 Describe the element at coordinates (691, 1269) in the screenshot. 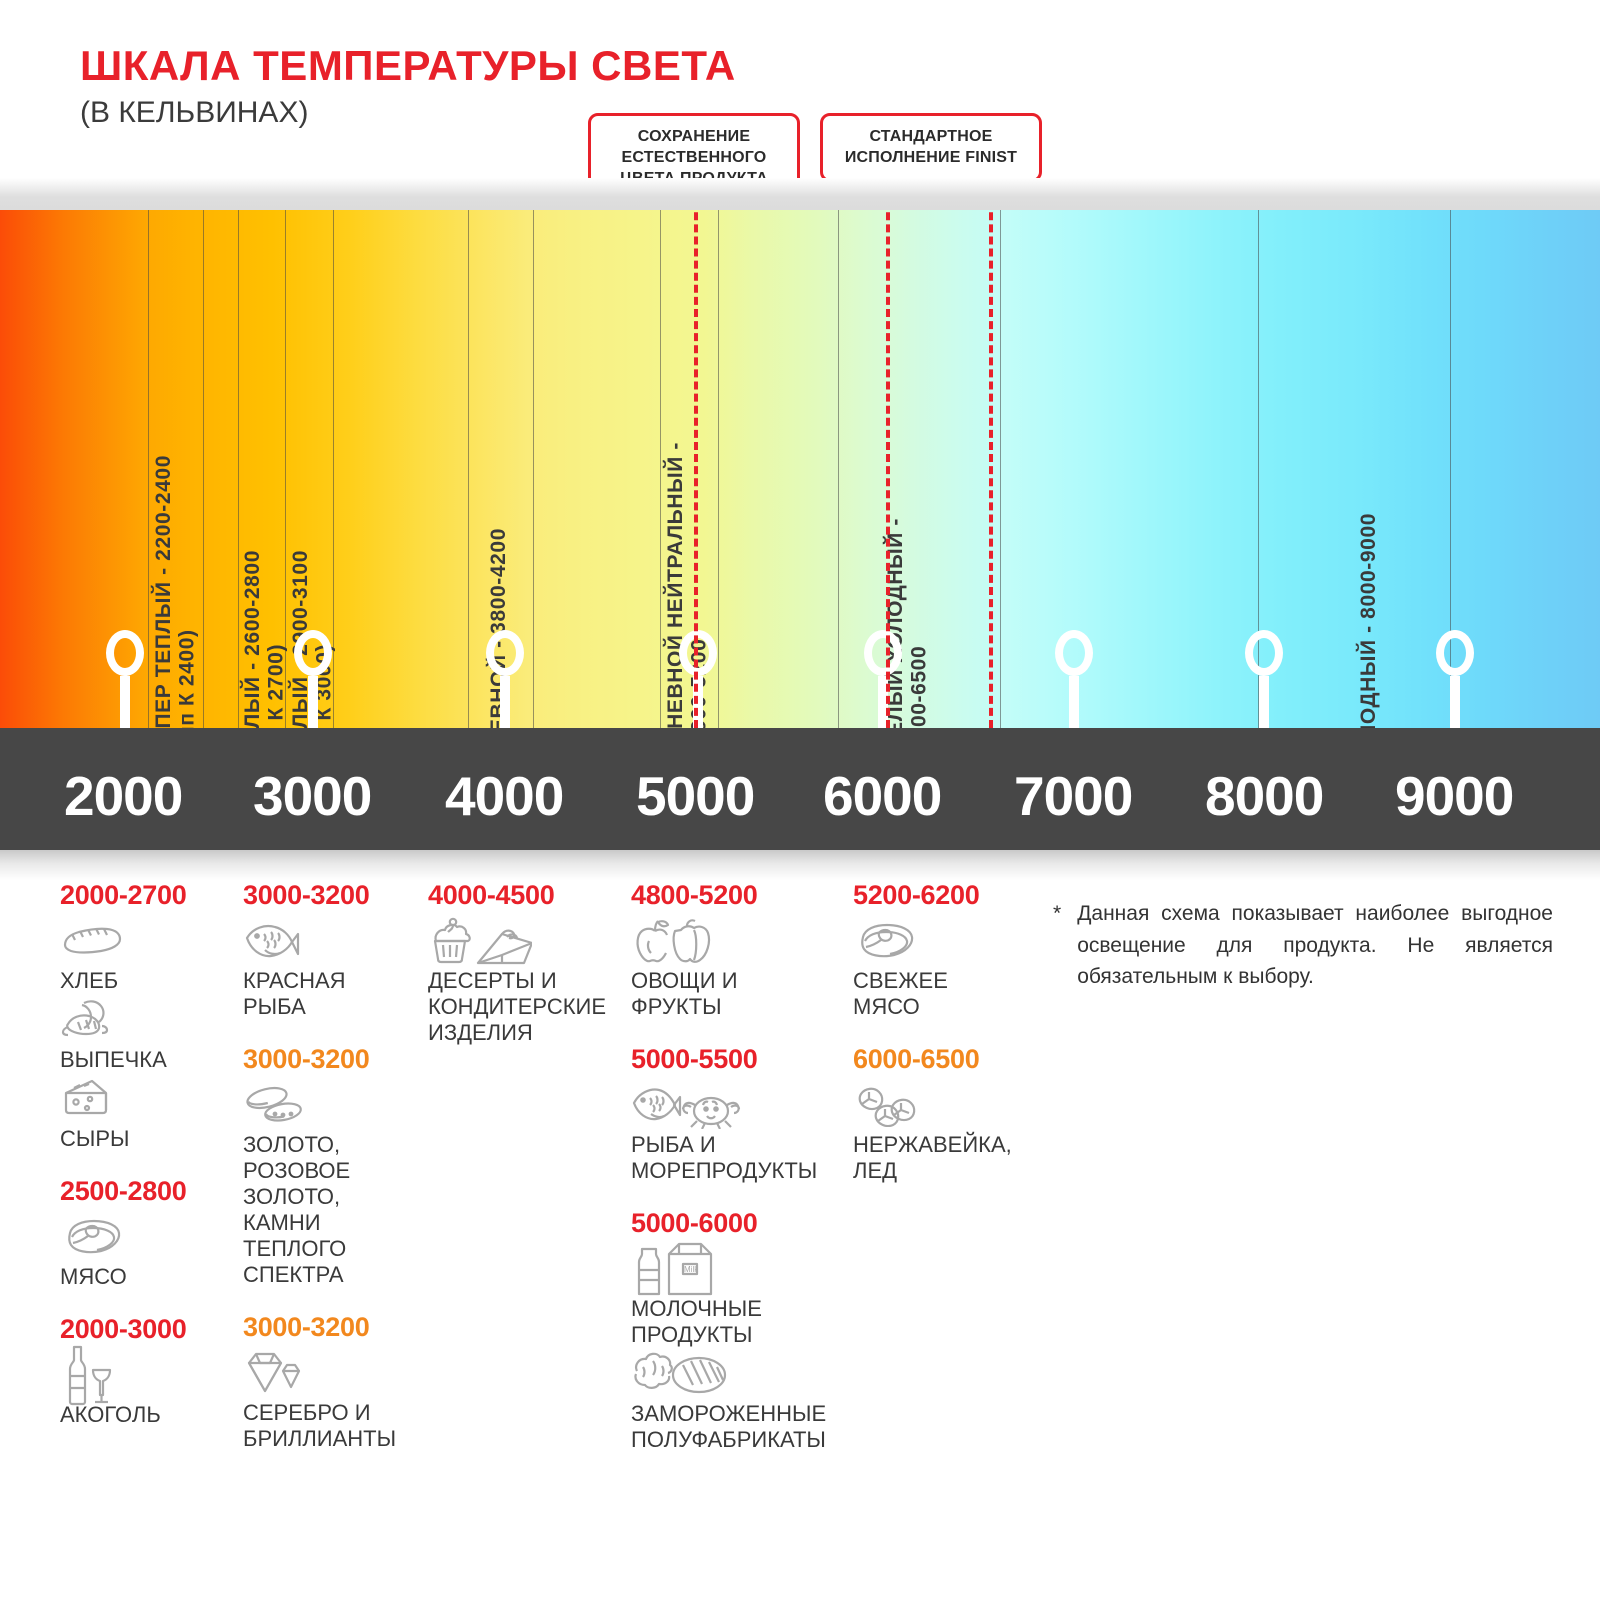

I see `svg-text: Milk` at that location.